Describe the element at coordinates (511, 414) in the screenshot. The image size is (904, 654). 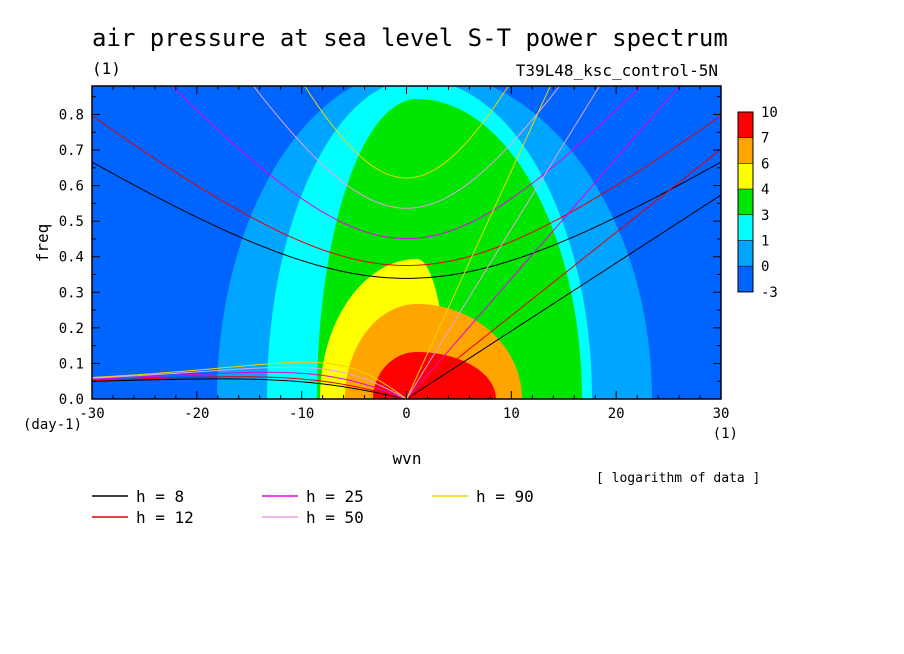
I see `x-tick-label: 10` at that location.